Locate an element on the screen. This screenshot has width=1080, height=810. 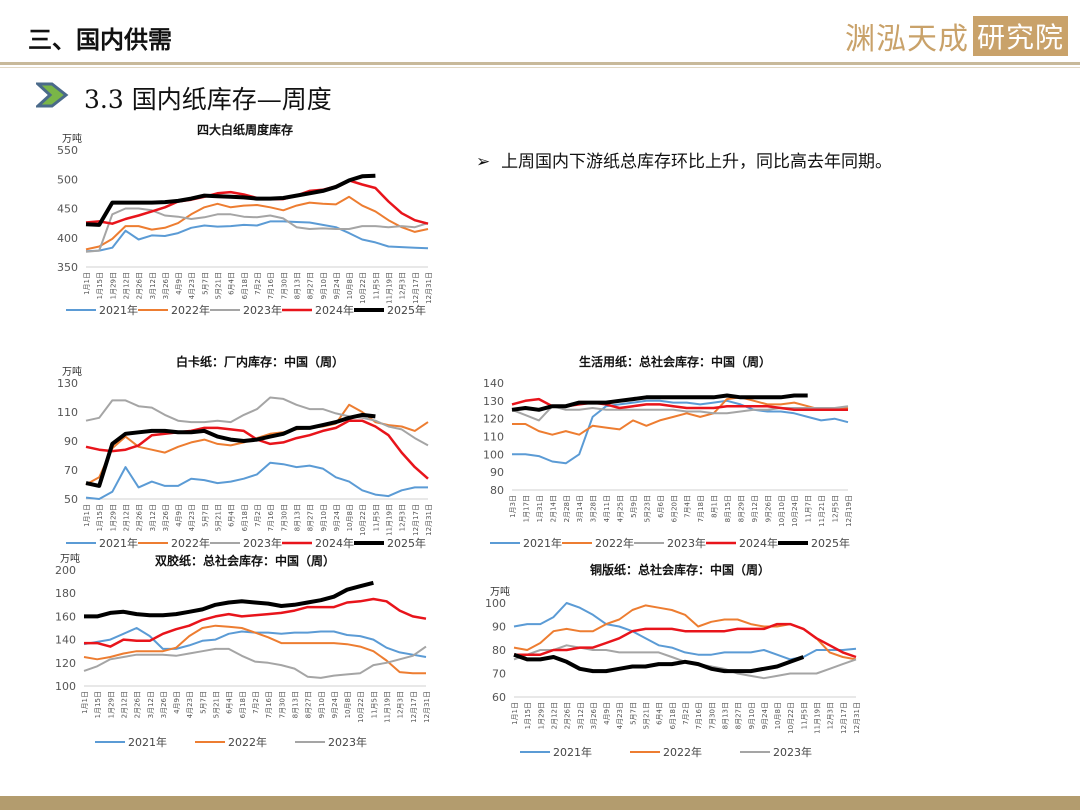
legend-label: 2023年 is located at coordinates (792, 752).